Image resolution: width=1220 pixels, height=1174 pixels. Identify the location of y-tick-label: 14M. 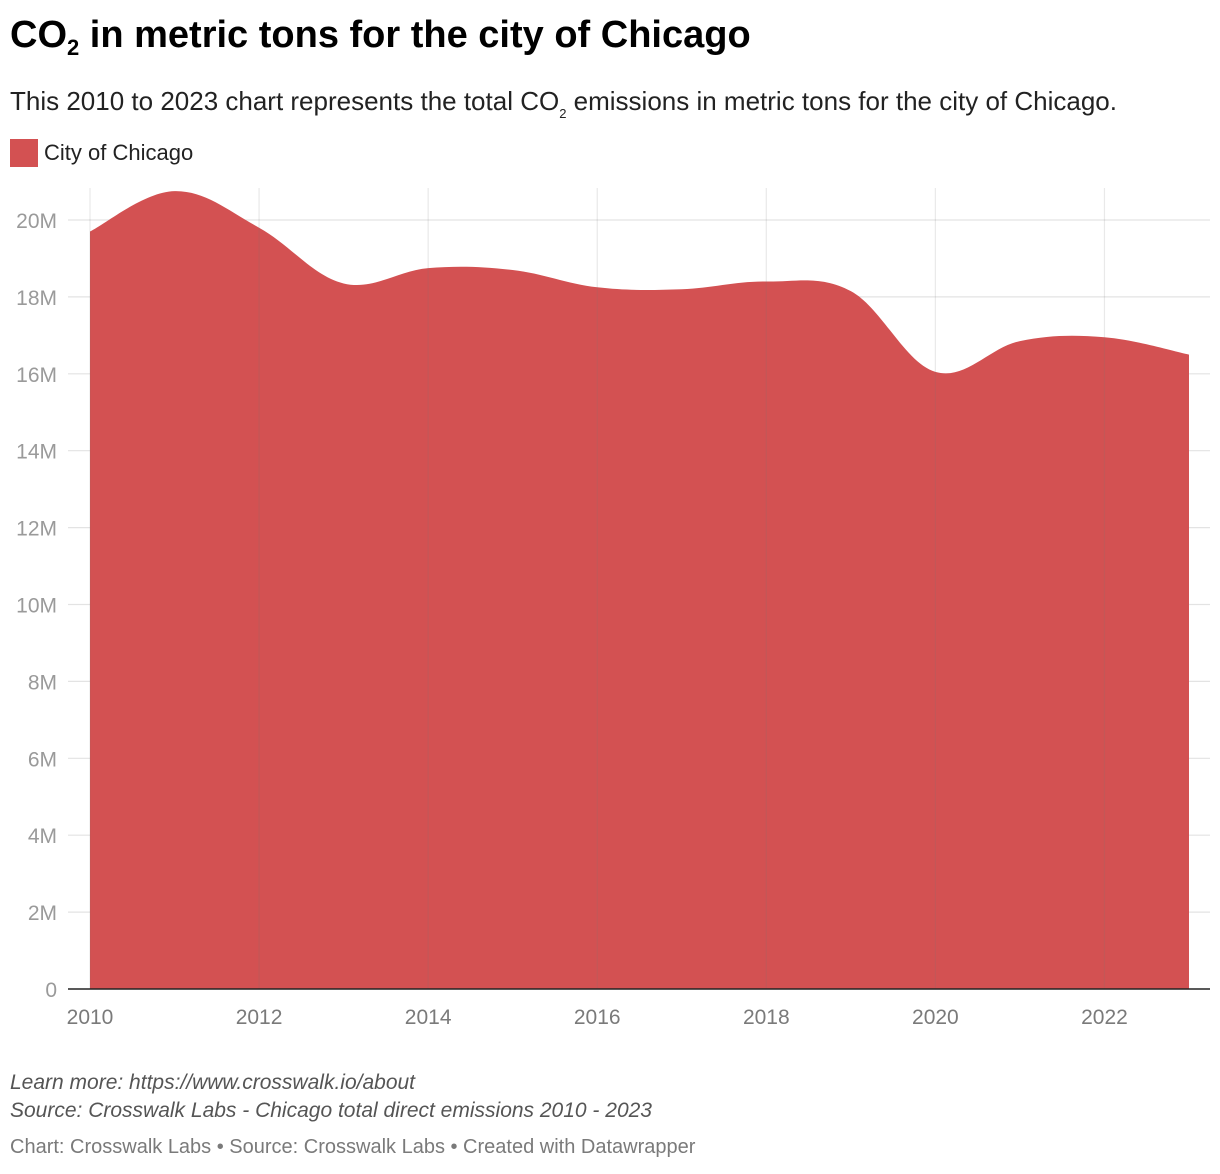
(36, 452).